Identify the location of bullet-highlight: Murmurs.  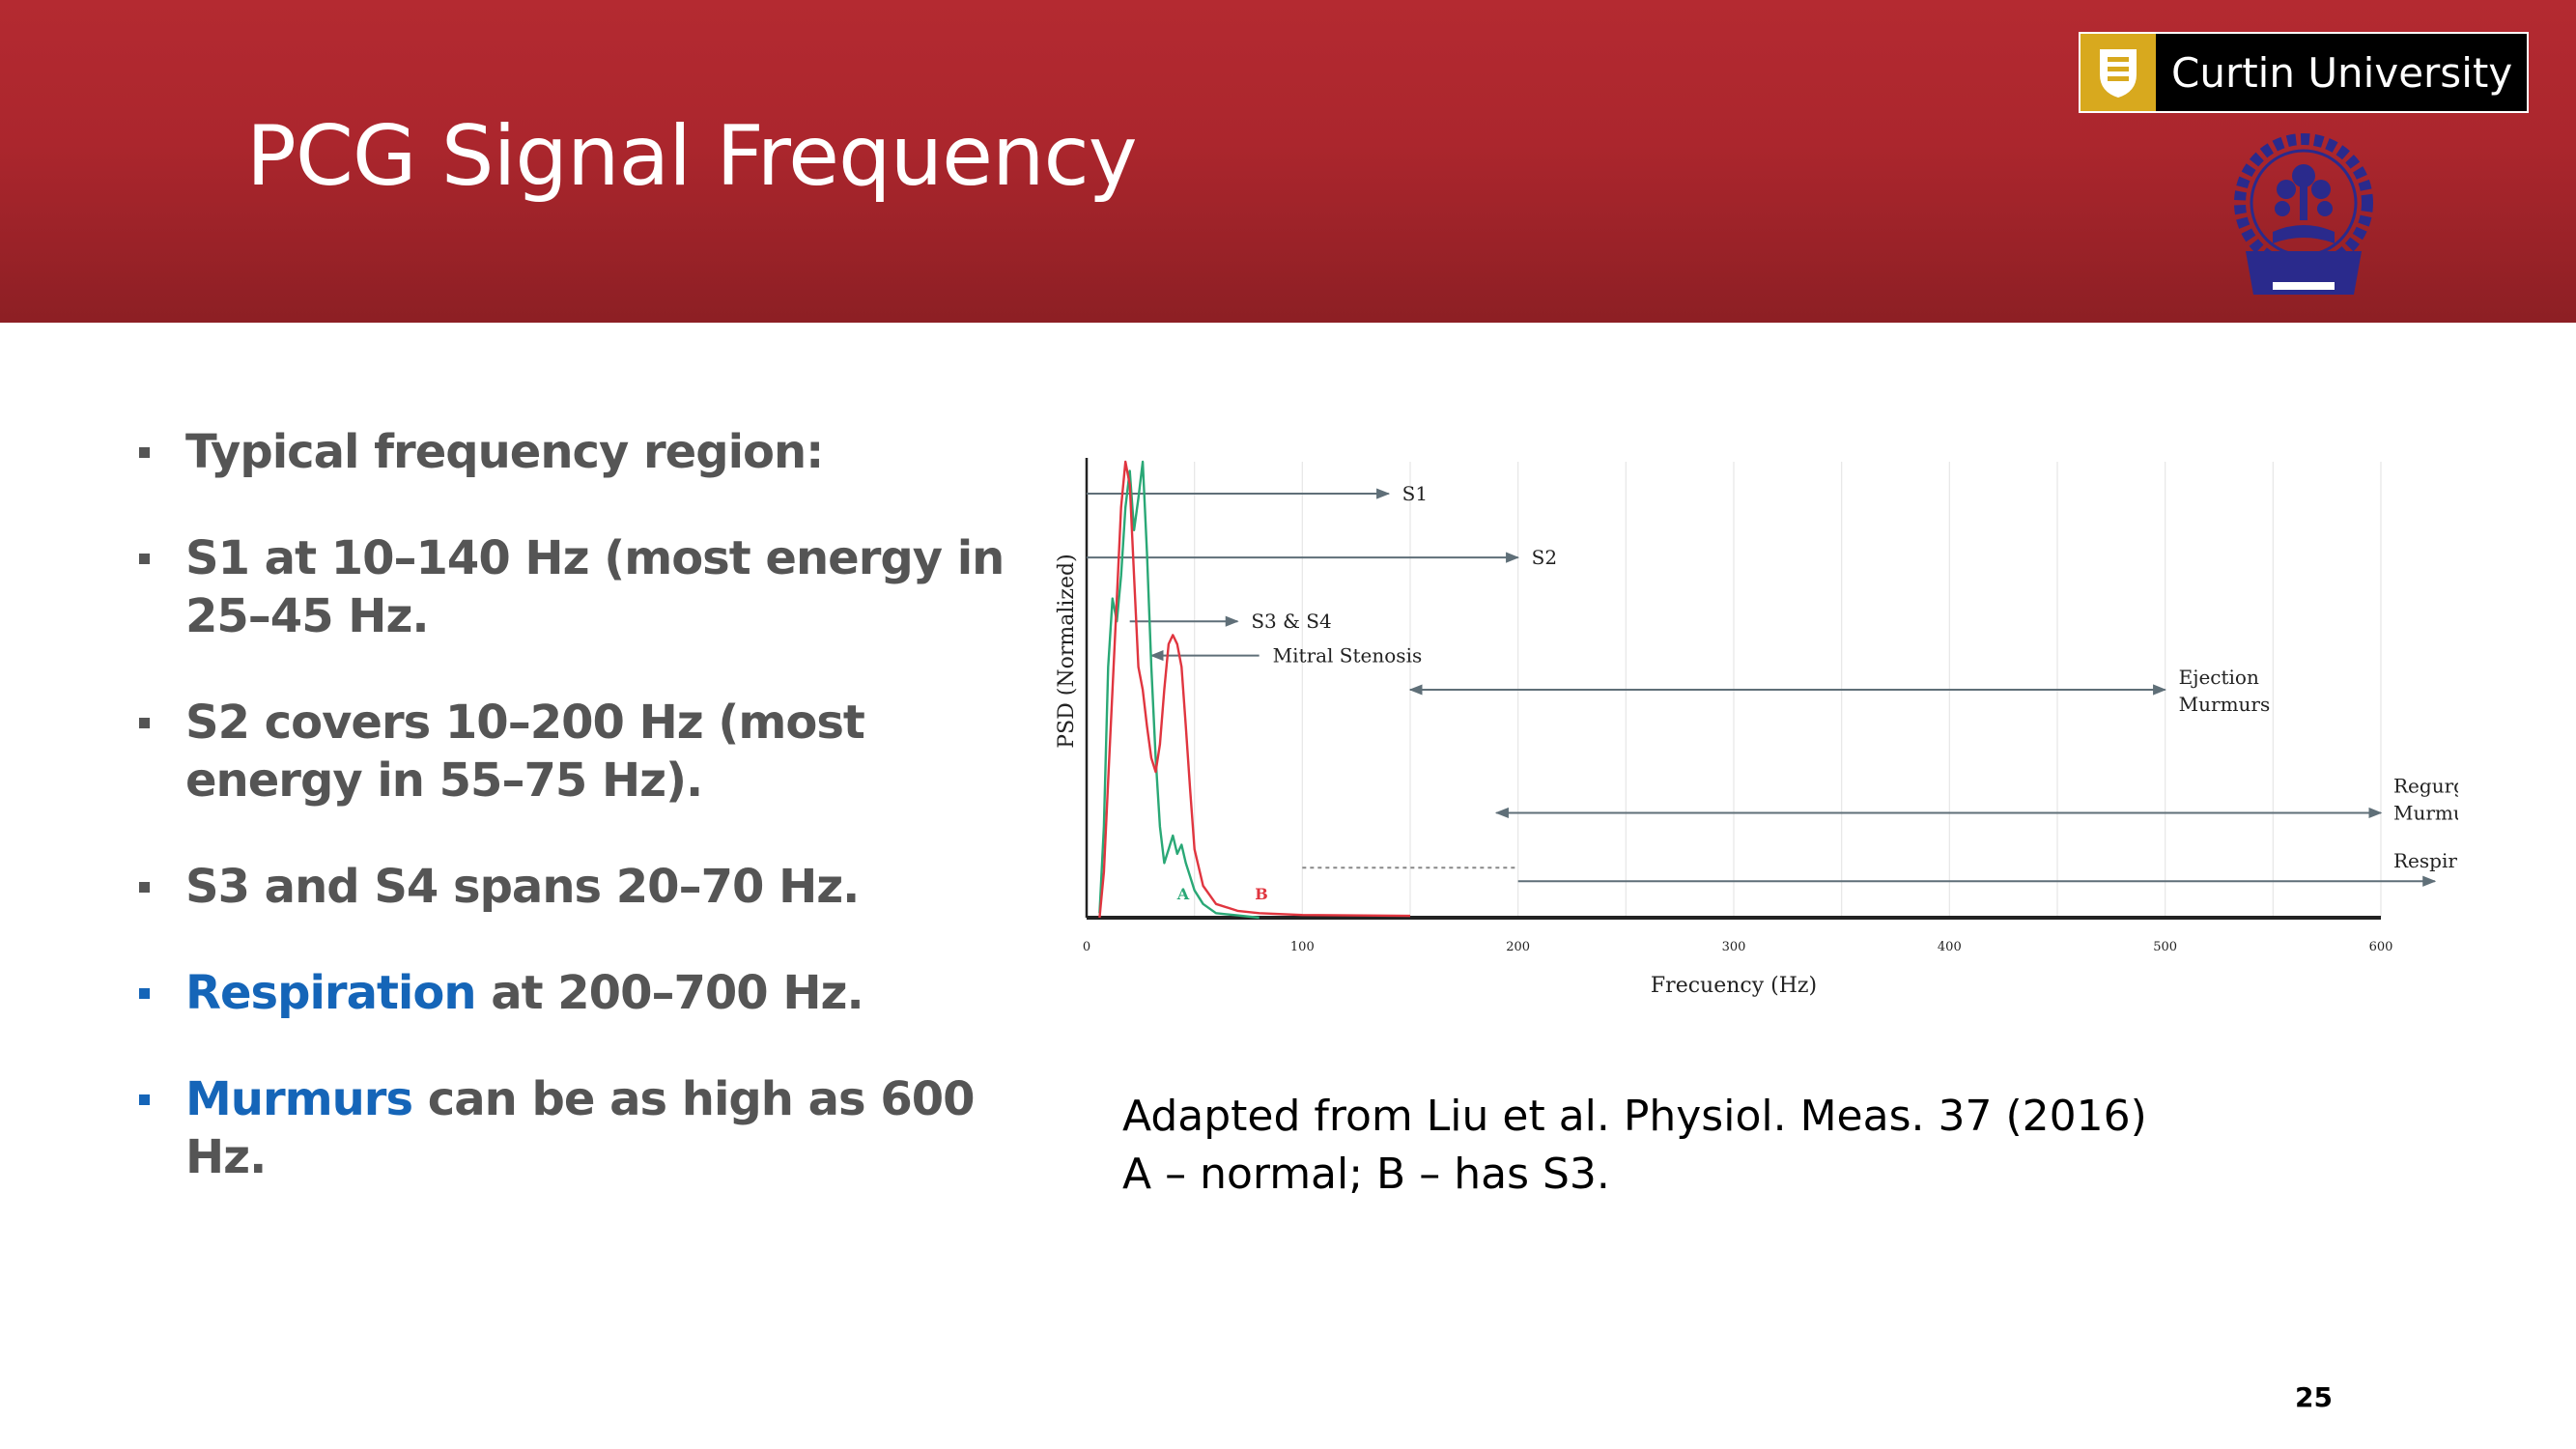
(299, 1099).